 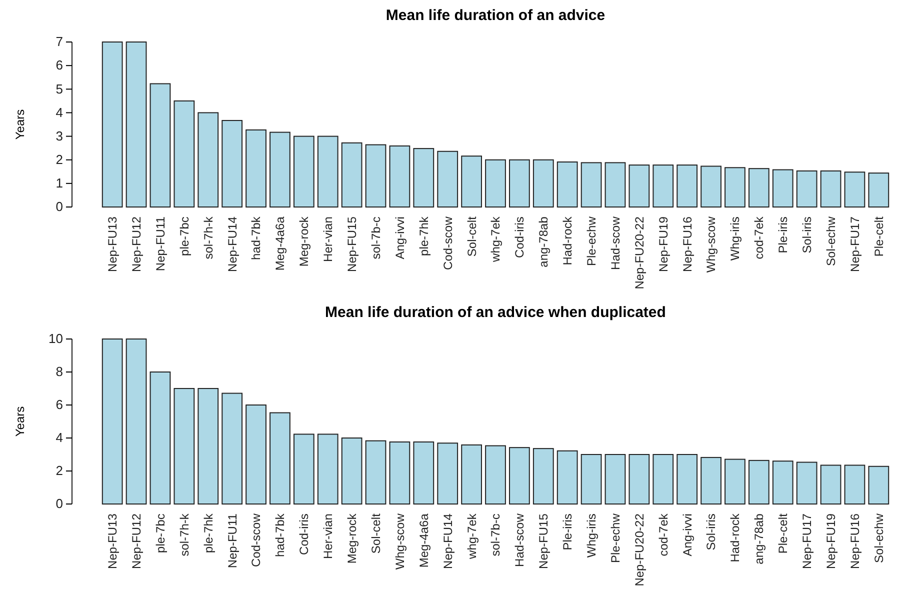 What do you see at coordinates (543, 541) in the screenshot?
I see `x-tick-label: Nep-FU15` at bounding box center [543, 541].